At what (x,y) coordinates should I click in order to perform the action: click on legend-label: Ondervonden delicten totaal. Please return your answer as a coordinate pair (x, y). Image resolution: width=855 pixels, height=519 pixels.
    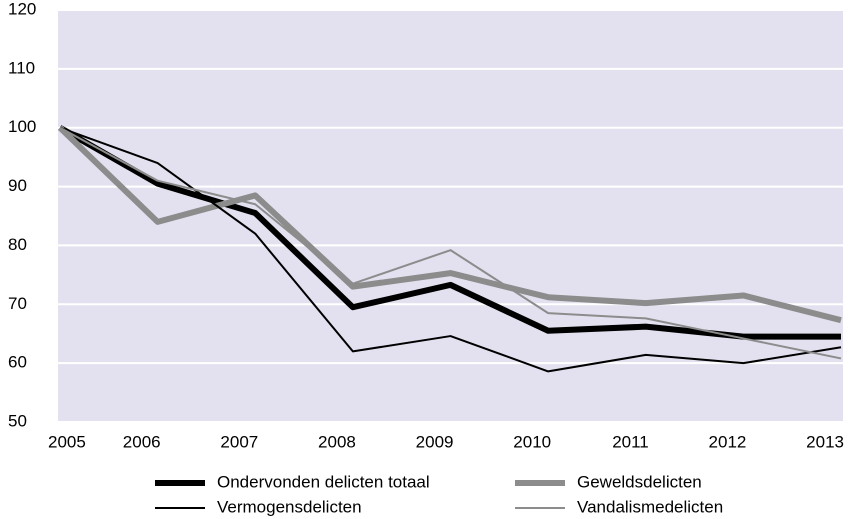
    Looking at the image, I should click on (323, 481).